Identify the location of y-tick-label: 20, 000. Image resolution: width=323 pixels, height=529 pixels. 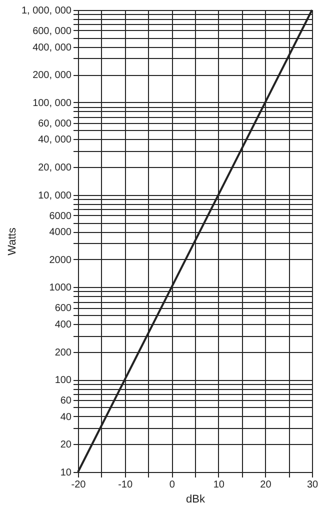
(55, 168).